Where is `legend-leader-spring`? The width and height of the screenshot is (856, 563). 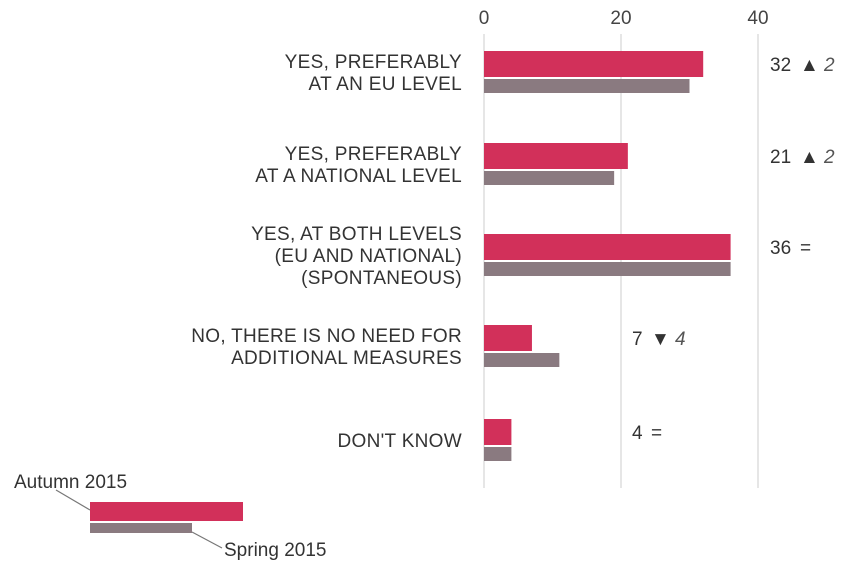 legend-leader-spring is located at coordinates (207, 540).